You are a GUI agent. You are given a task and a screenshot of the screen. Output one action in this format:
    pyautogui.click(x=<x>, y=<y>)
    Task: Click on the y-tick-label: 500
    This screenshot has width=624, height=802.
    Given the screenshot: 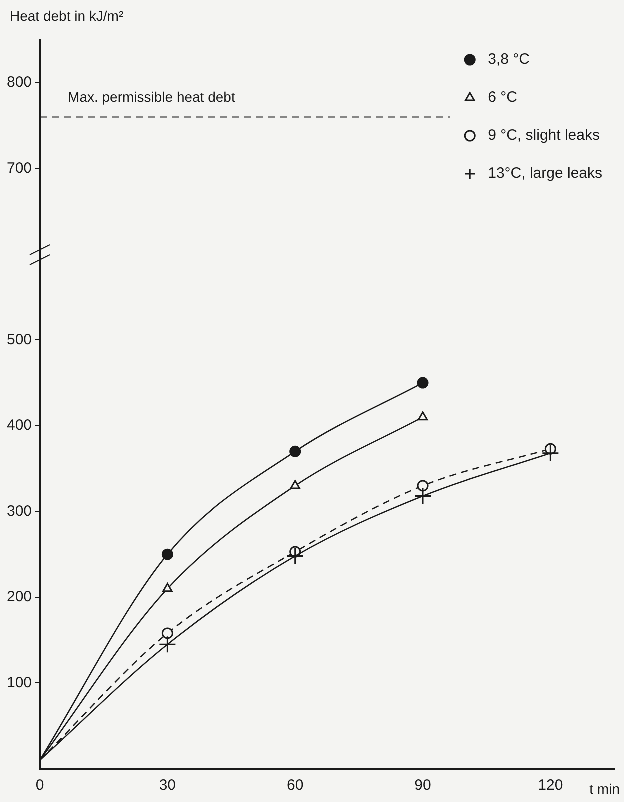 What is the action you would take?
    pyautogui.click(x=19, y=339)
    